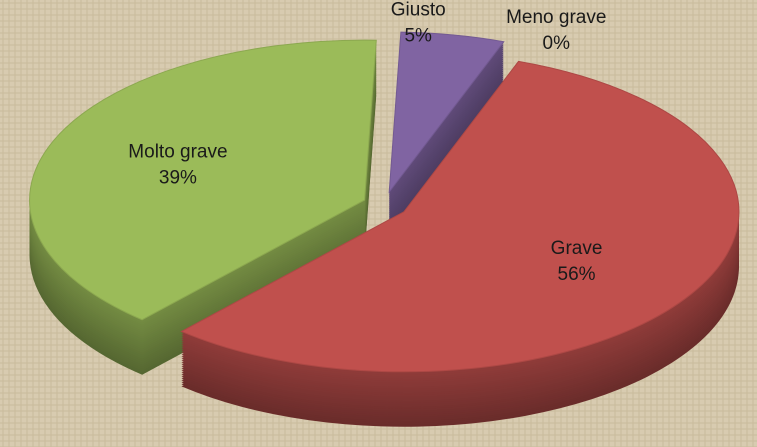 This screenshot has height=447, width=757. Describe the element at coordinates (577, 248) in the screenshot. I see `slice-label: Grave` at that location.